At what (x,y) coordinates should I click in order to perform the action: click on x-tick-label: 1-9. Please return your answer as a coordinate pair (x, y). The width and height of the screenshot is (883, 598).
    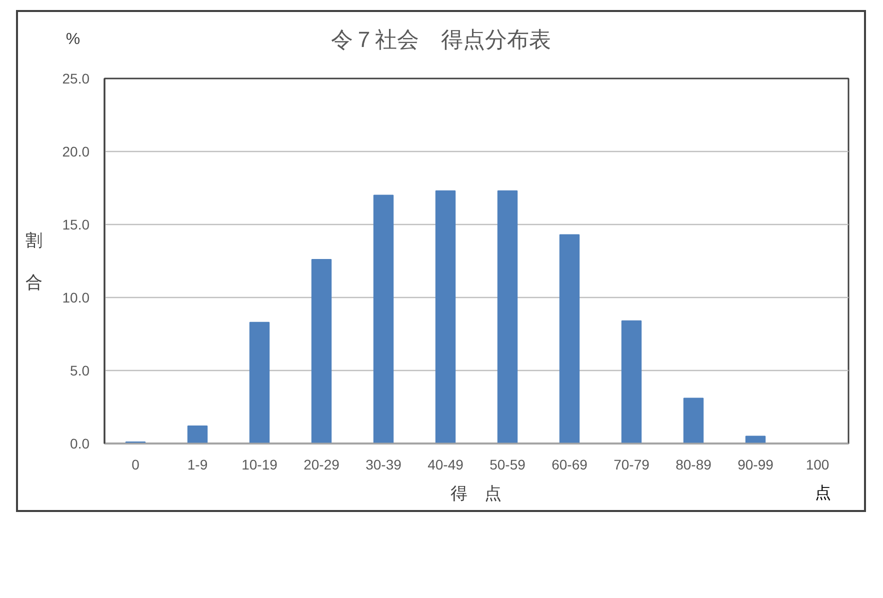
    Looking at the image, I should click on (197, 464).